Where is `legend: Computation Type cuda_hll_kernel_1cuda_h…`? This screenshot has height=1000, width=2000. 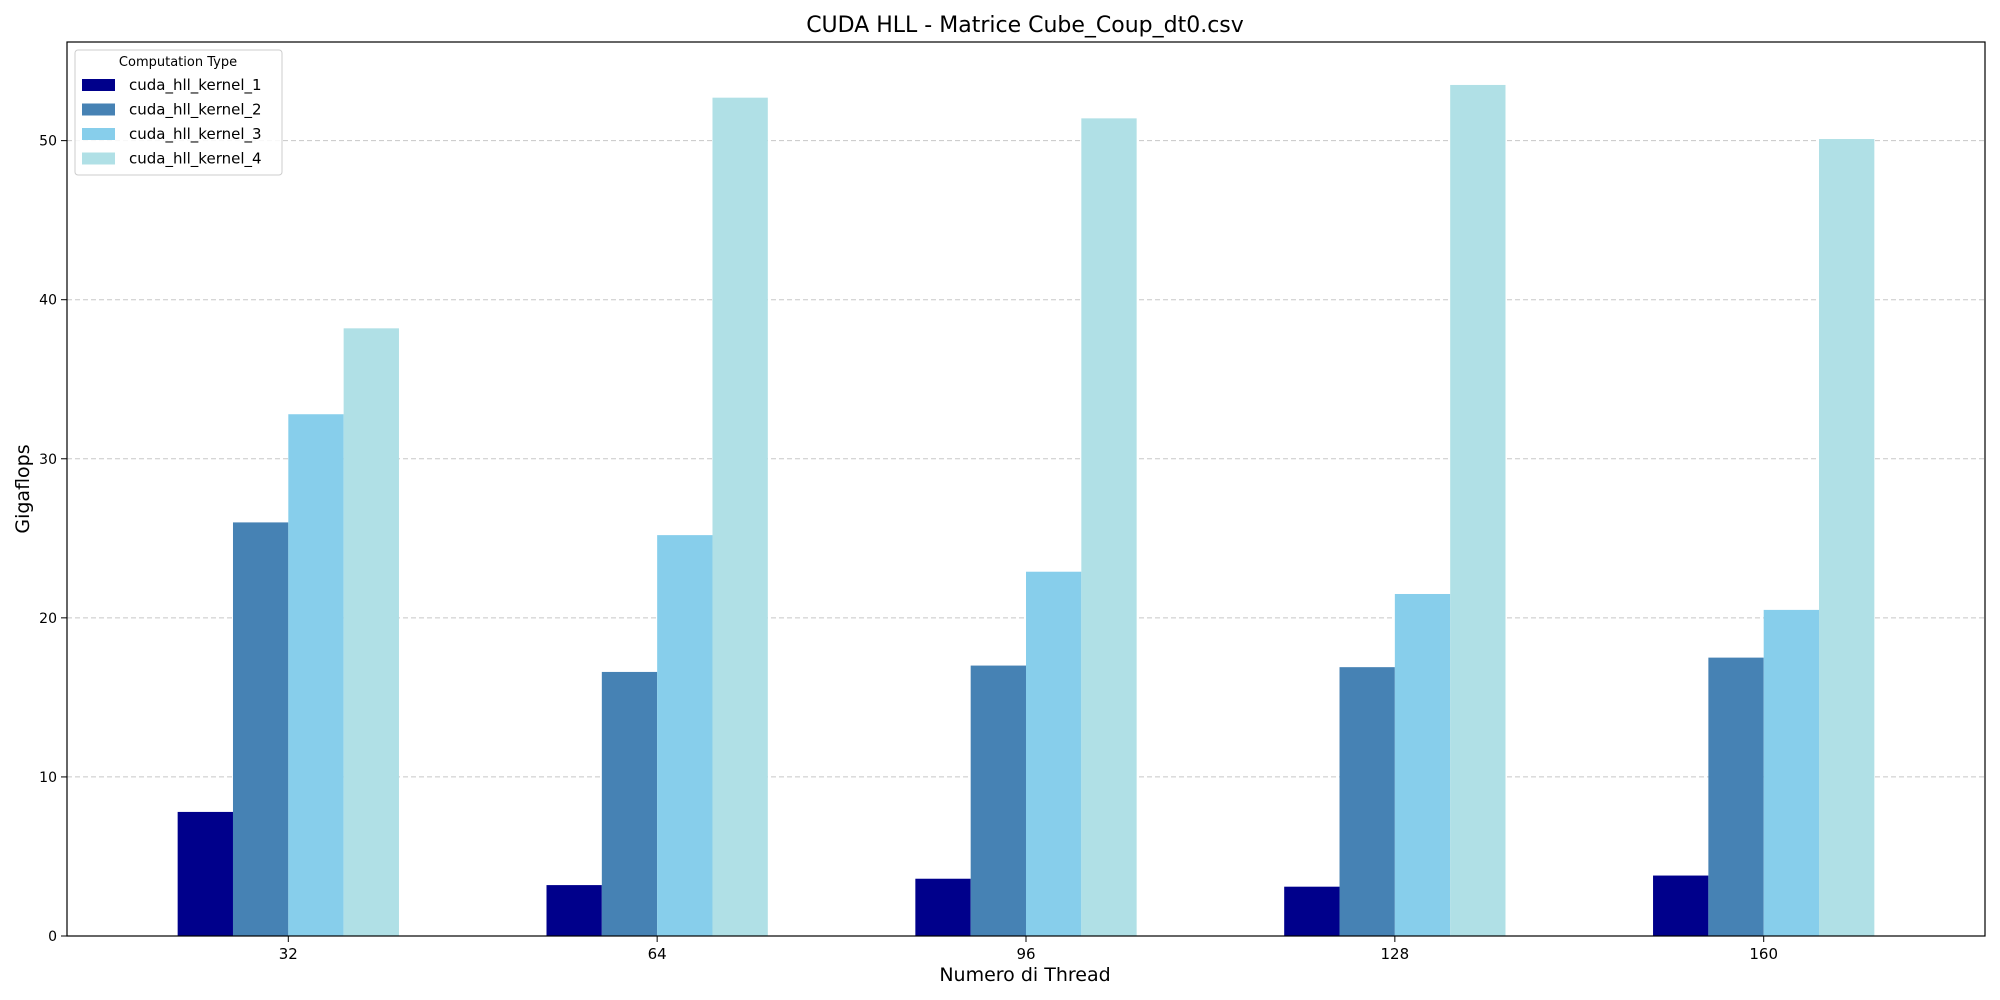
legend: Computation Type cuda_hll_kernel_1cuda_h… is located at coordinates (178, 112).